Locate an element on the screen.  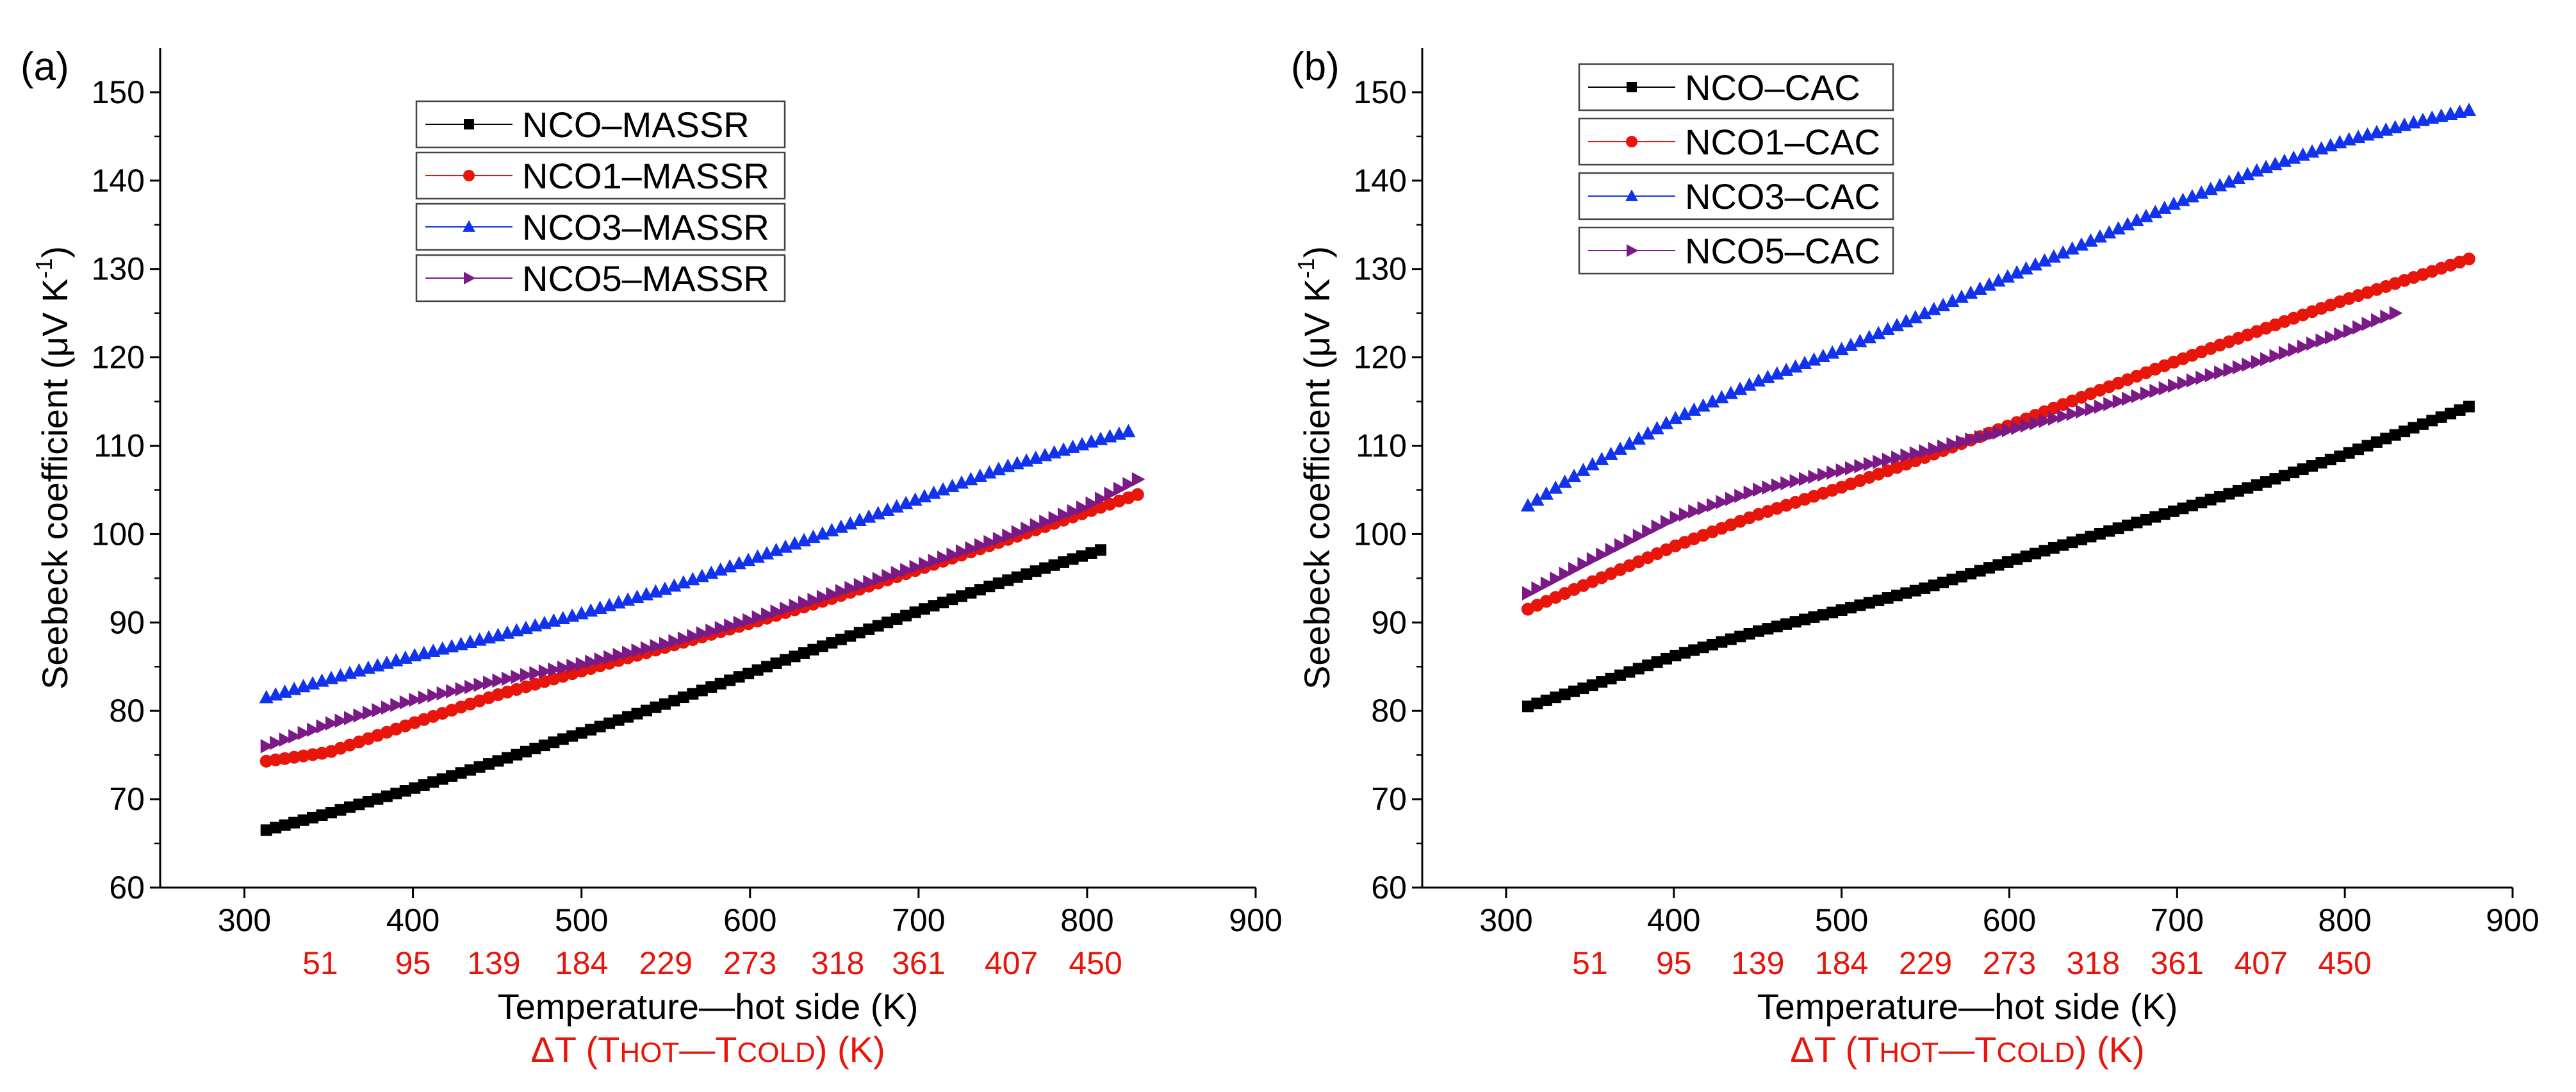
x-tick-label: 900 is located at coordinates (1255, 920).